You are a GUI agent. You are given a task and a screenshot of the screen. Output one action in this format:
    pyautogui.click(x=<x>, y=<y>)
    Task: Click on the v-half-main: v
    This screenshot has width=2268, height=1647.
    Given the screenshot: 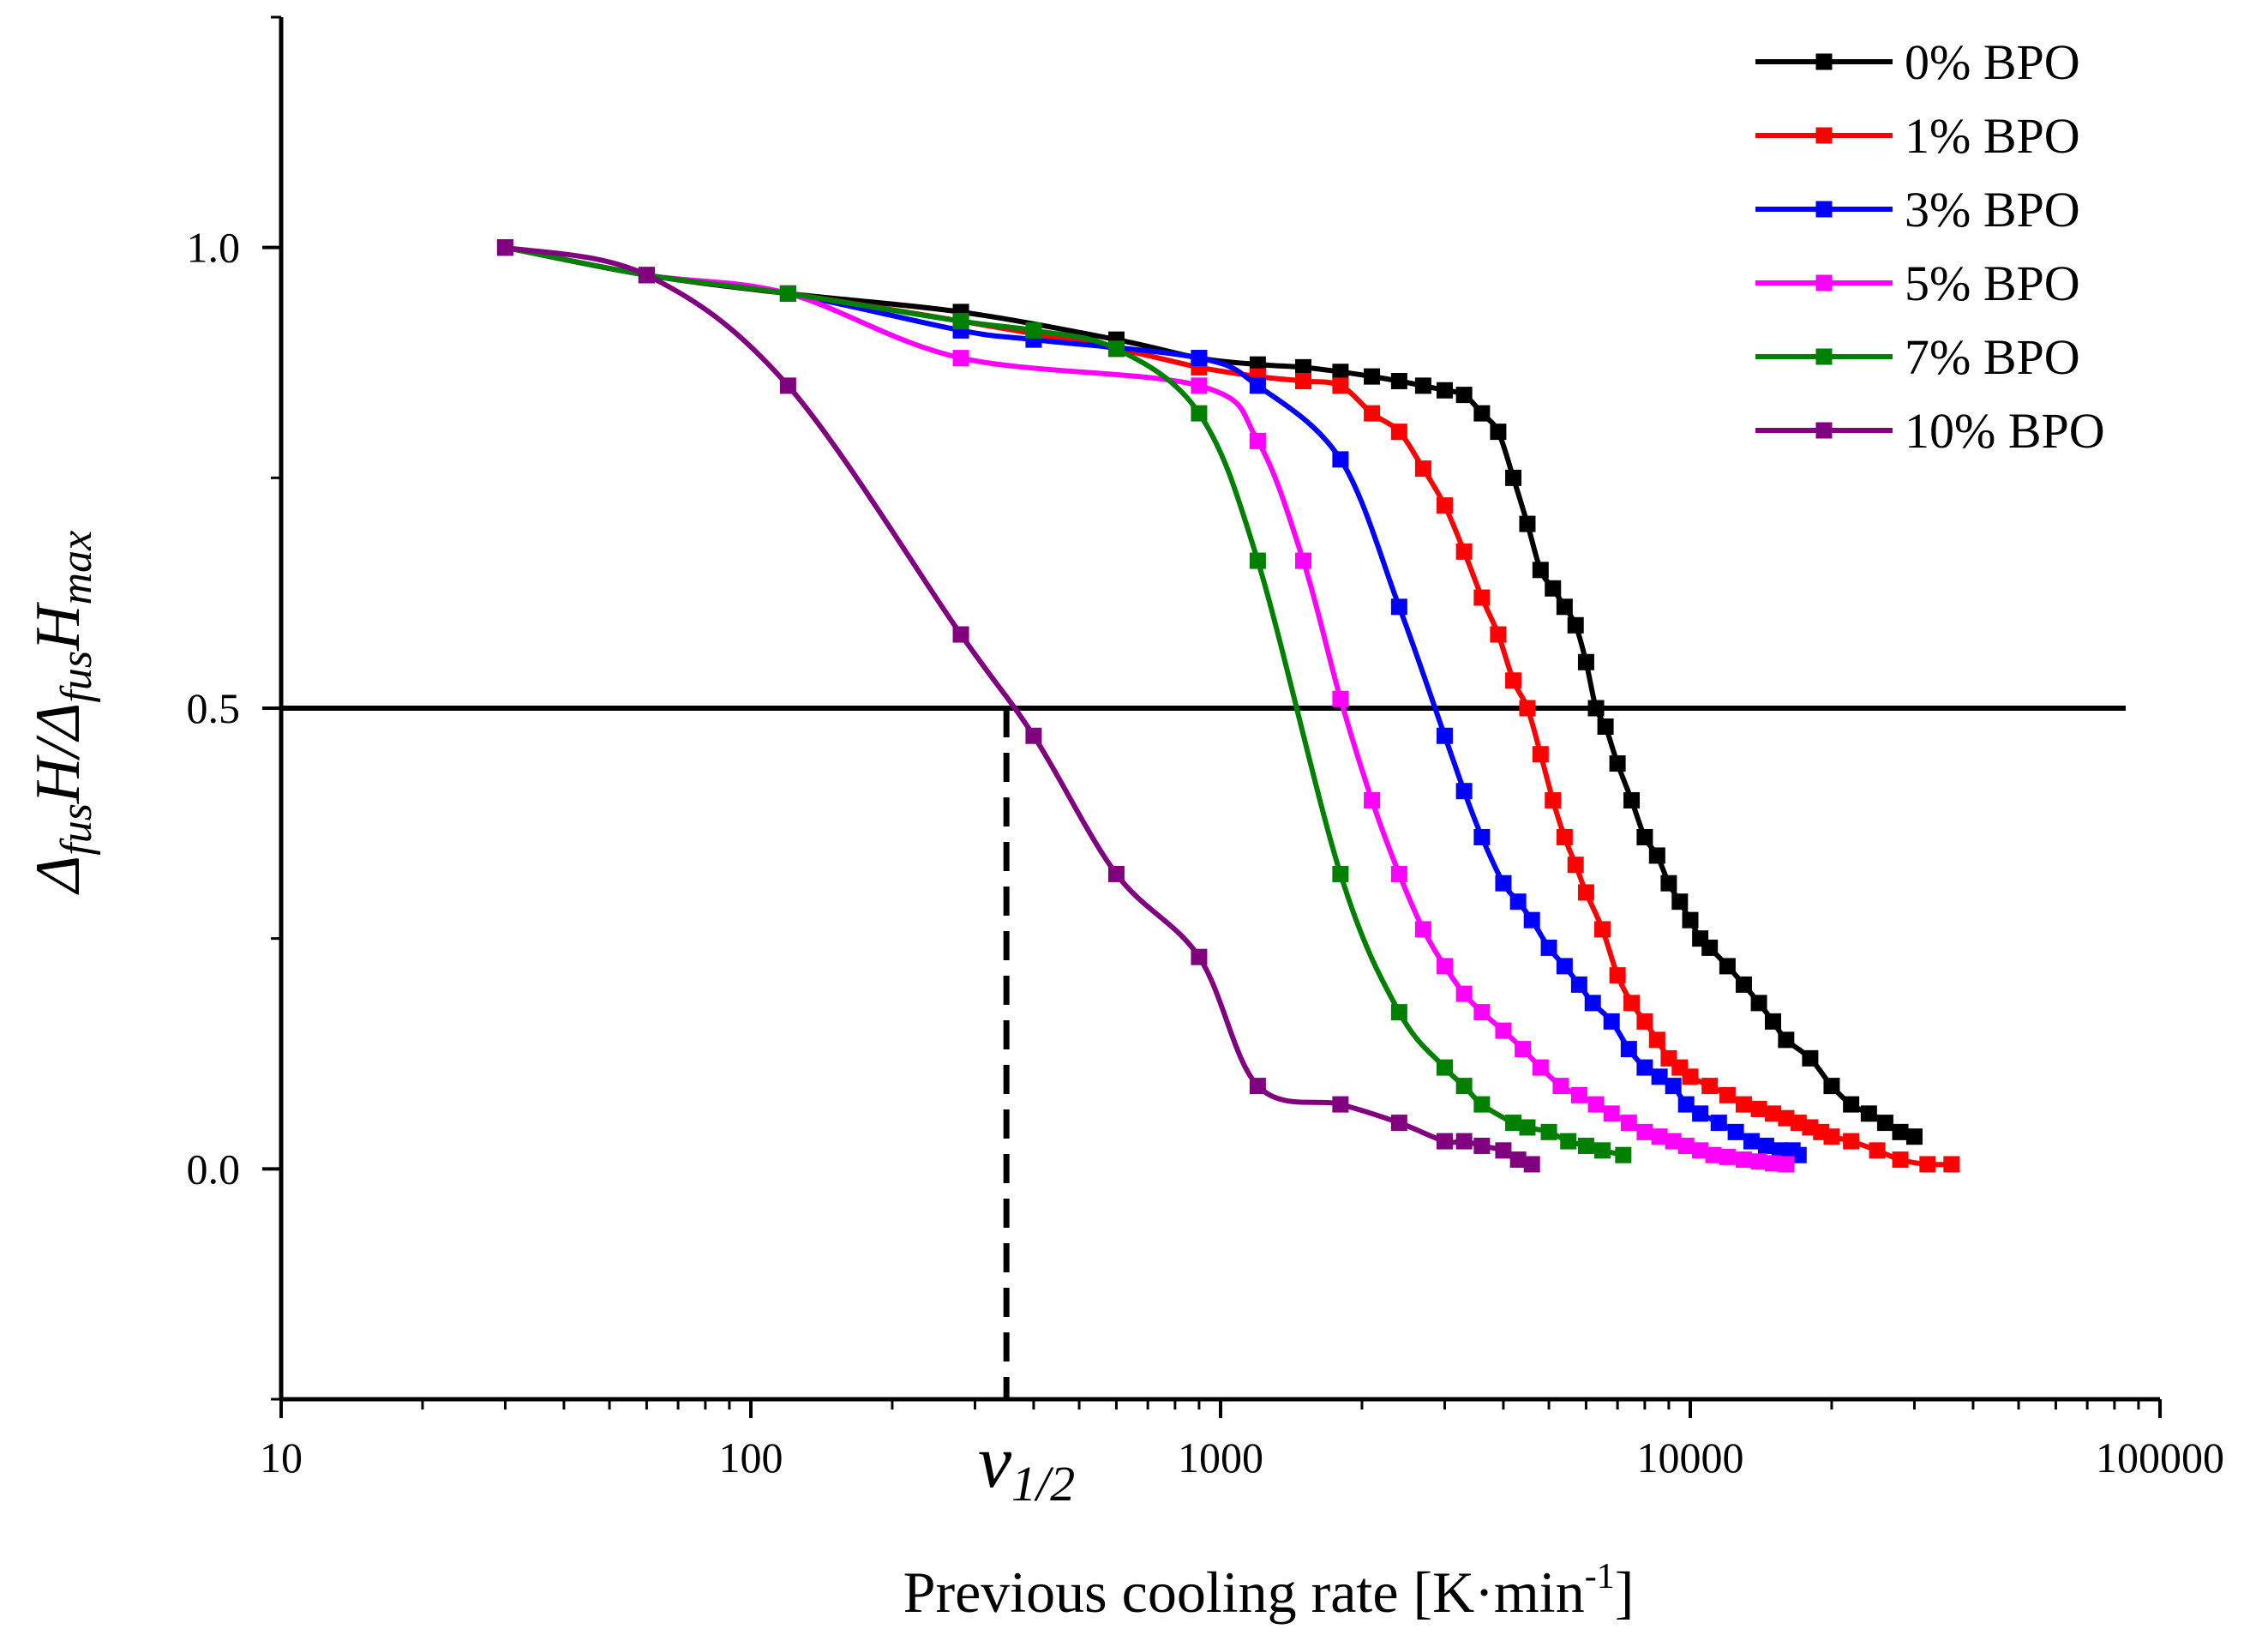 What is the action you would take?
    pyautogui.click(x=995, y=1462)
    